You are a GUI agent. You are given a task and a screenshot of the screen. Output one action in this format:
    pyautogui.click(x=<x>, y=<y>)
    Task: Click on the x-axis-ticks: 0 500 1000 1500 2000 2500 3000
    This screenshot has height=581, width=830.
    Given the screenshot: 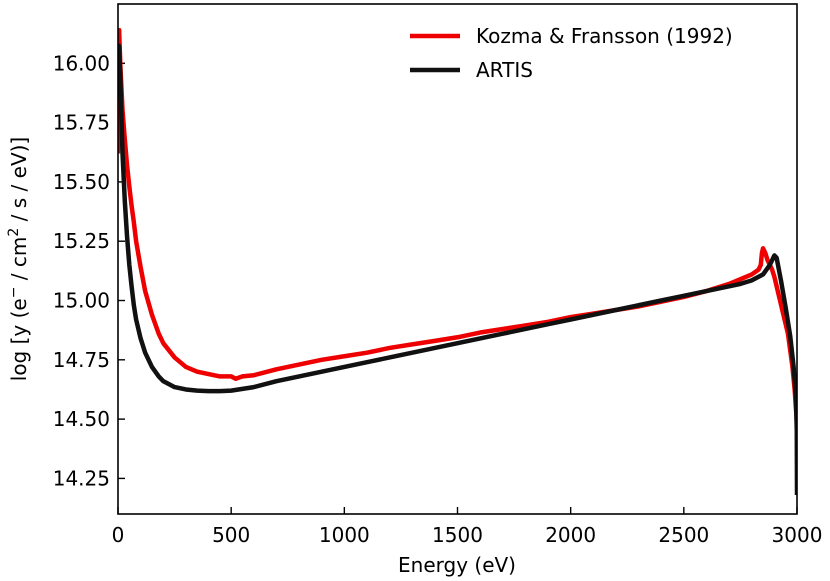 What is the action you would take?
    pyautogui.click(x=467, y=527)
    